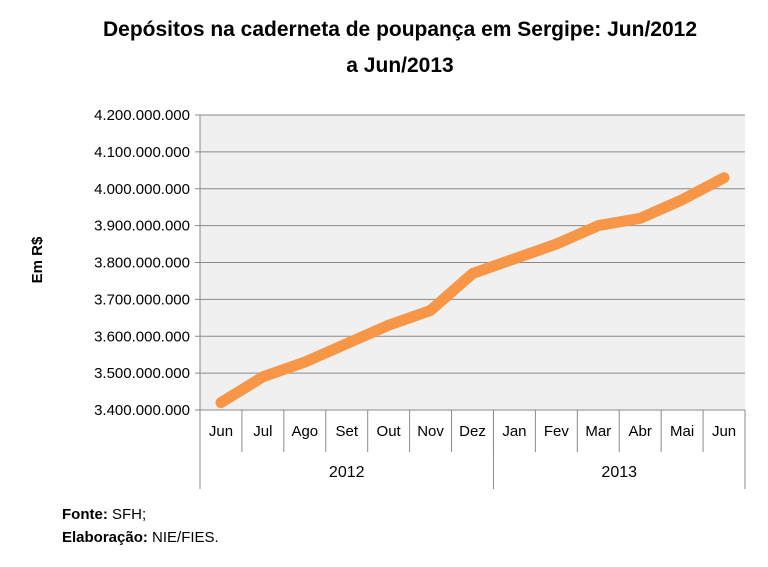  I want to click on month-label: Abr, so click(640, 431).